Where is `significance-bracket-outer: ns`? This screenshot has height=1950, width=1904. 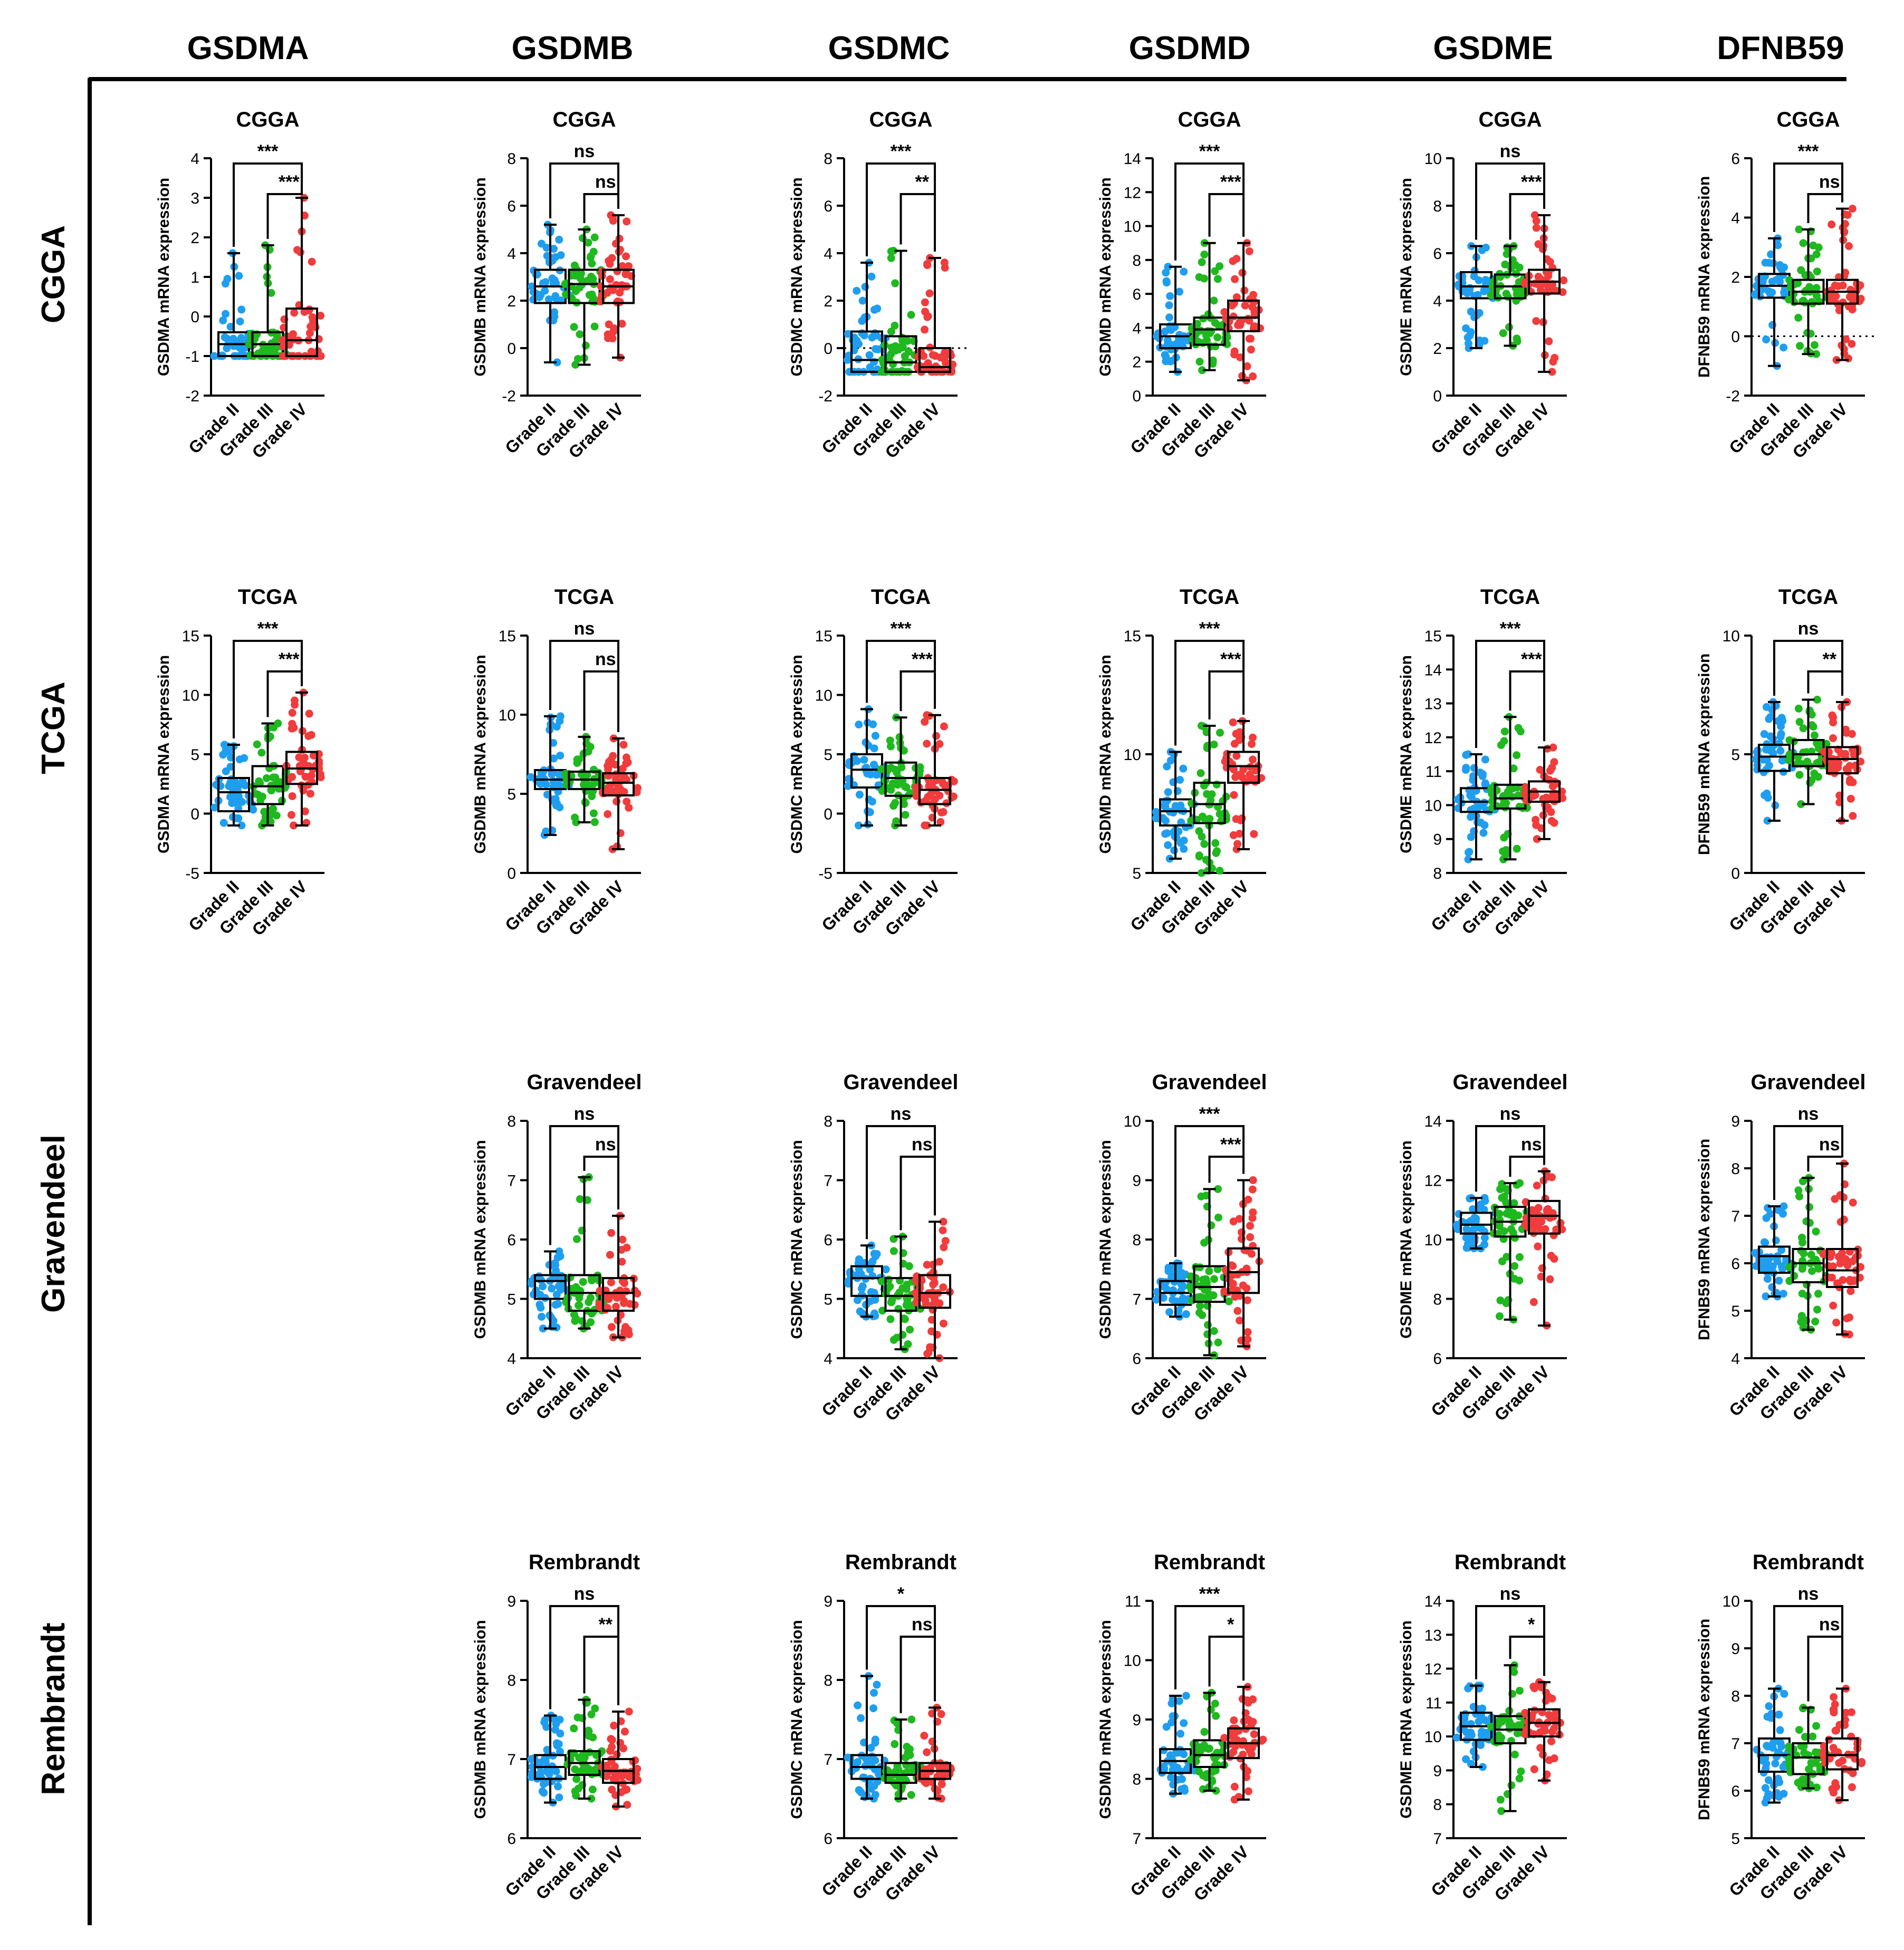
significance-bracket-outer: ns is located at coordinates (584, 179).